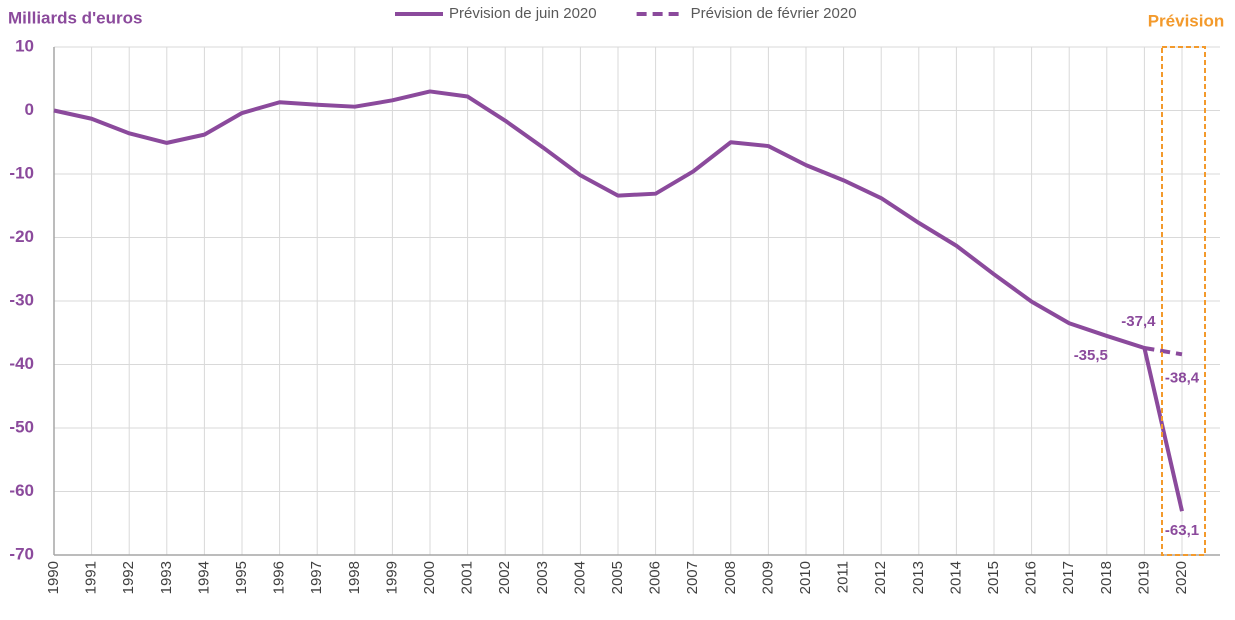 The image size is (1235, 620). I want to click on x-tick-label: 2016, so click(1031, 577).